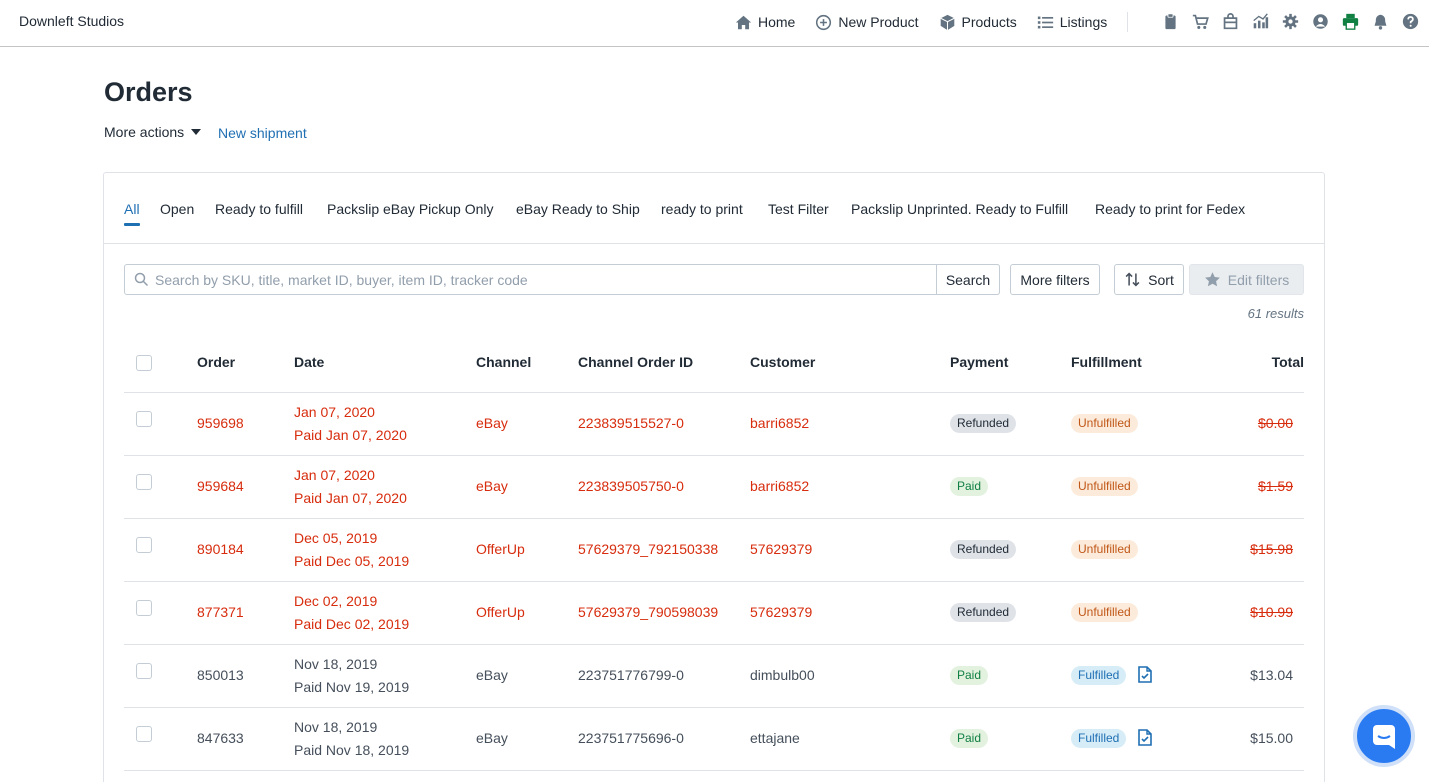 This screenshot has height=782, width=1429. Describe the element at coordinates (410, 209) in the screenshot. I see `tab-packslip-ebay-pickup-only: Packslip eBay Pickup Only` at that location.